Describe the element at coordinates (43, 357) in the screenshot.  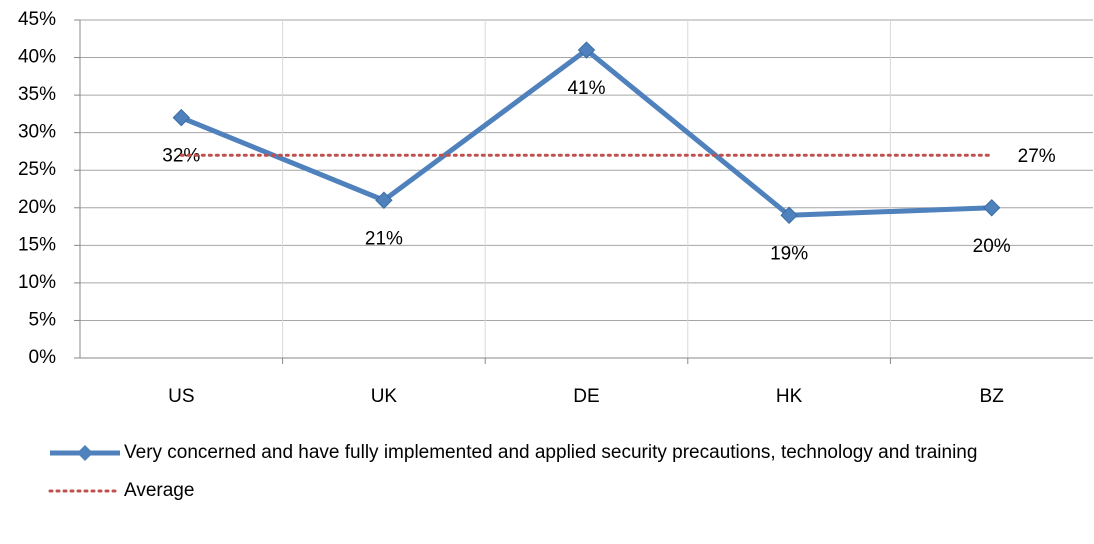
I see `y-tick-label: 0%` at that location.